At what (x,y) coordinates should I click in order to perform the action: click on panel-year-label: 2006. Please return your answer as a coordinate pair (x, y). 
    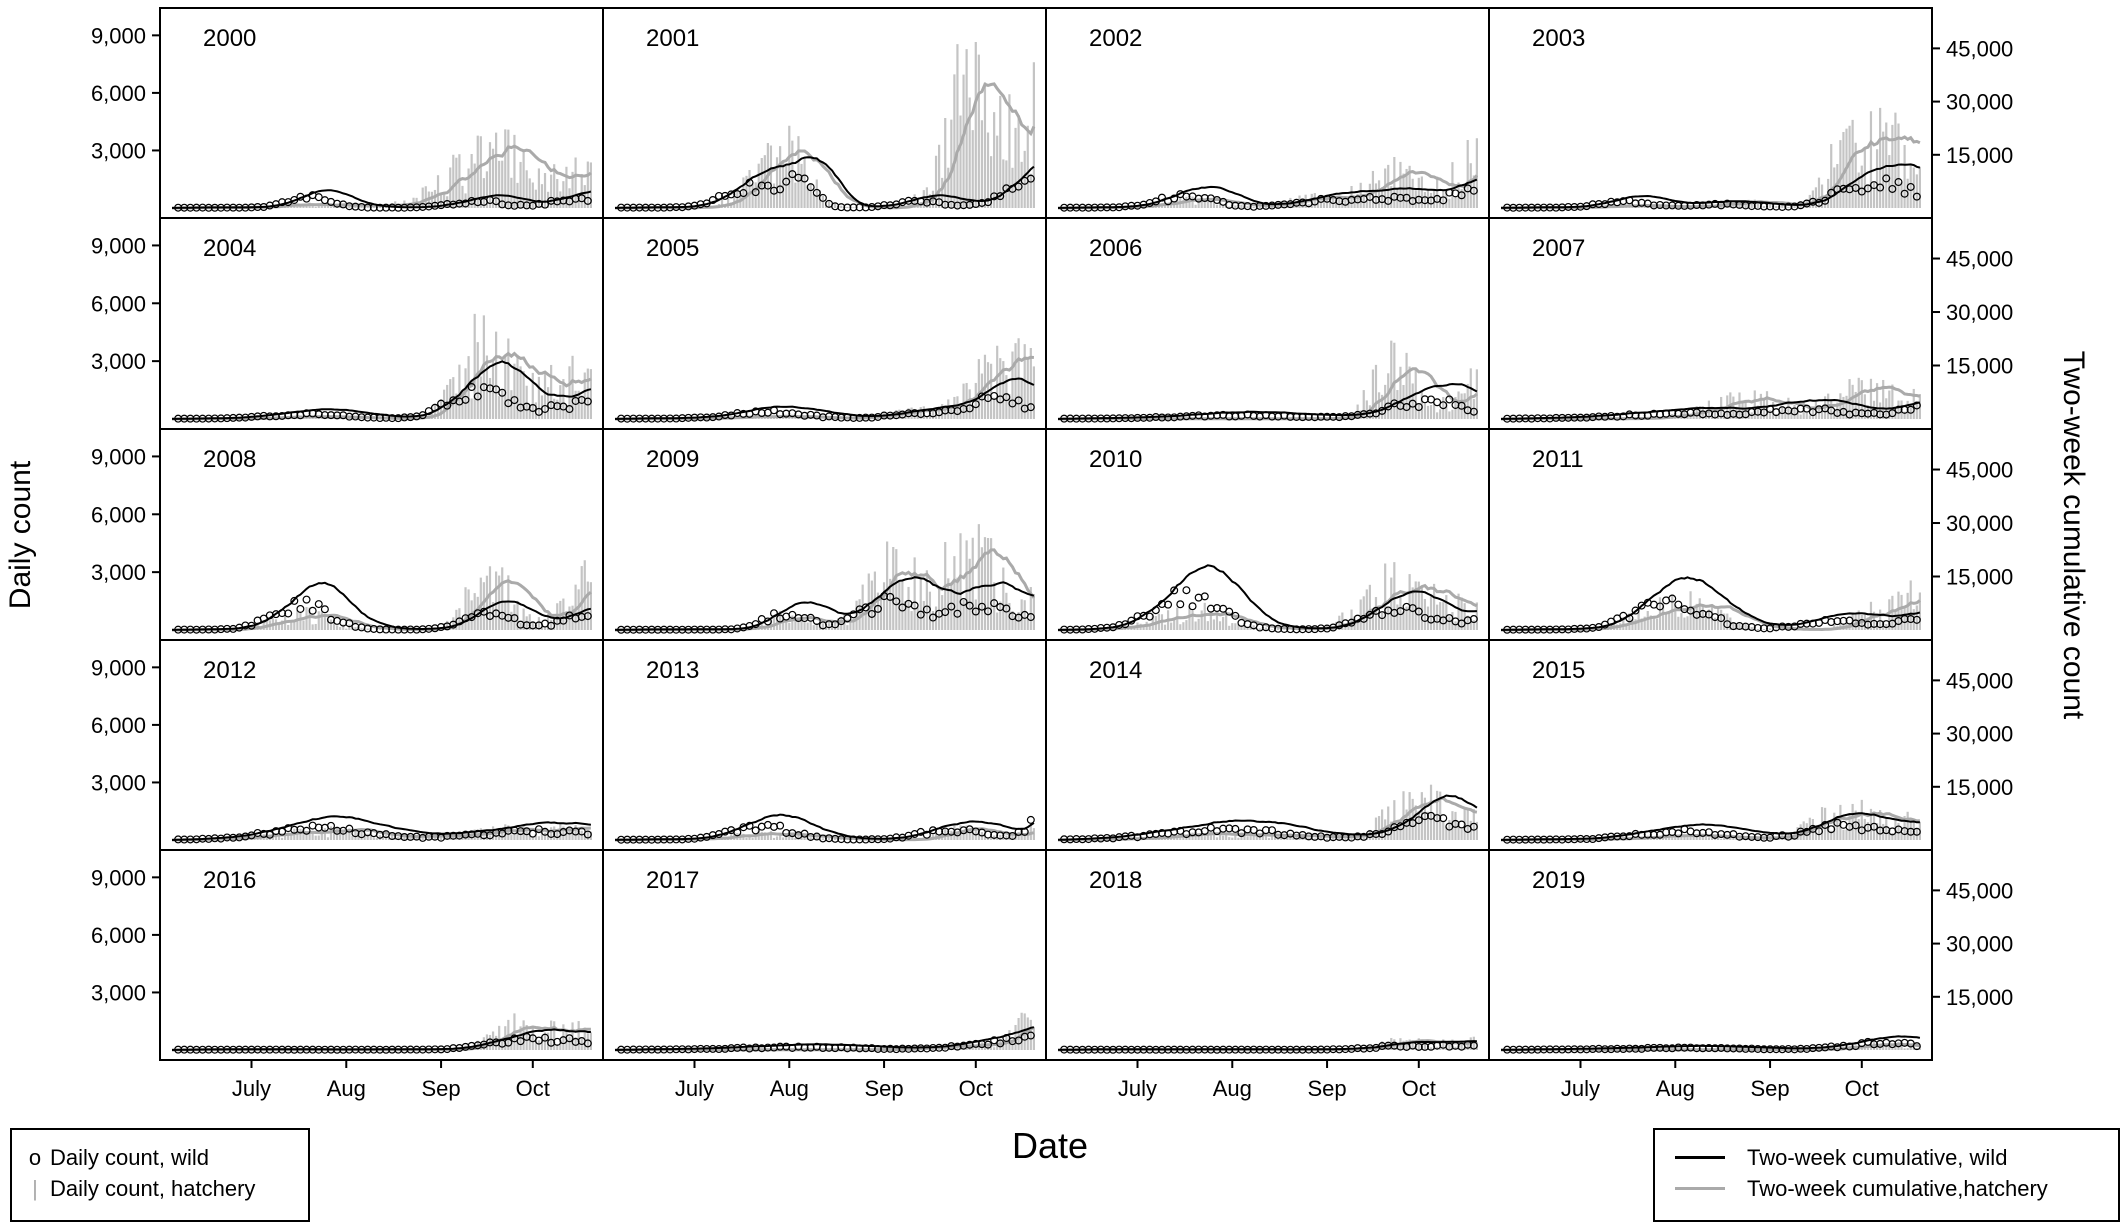
    Looking at the image, I should click on (1115, 248).